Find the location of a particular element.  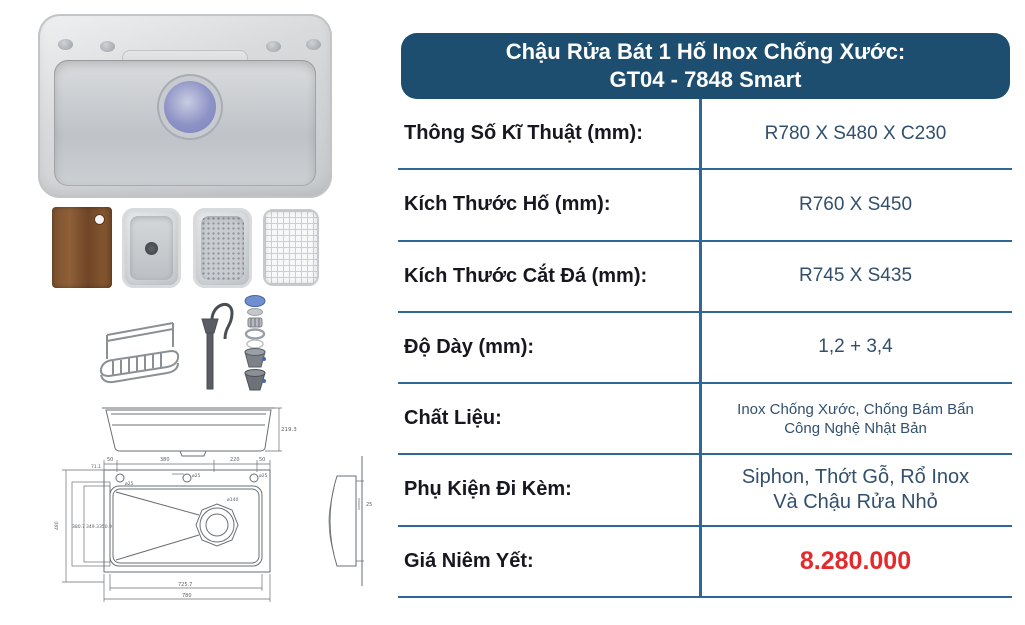

dim-label: 219.3 is located at coordinates (289, 430).